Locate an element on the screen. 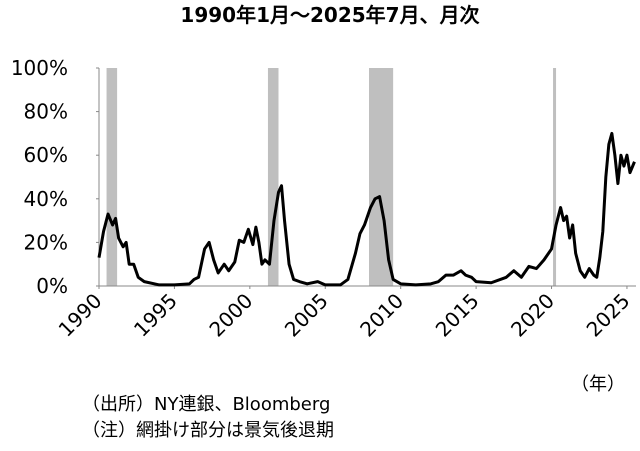  x-tick-label: 2025 is located at coordinates (608, 315).